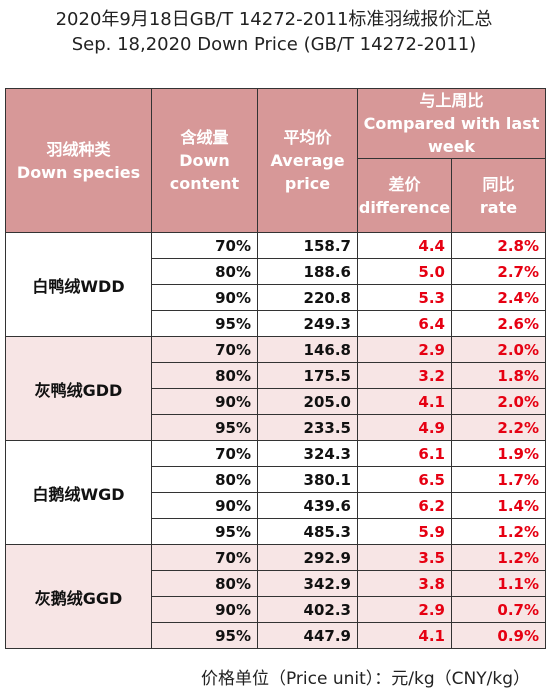  I want to click on table-row: 90% 439.6 6.2 1.4%, so click(275, 505).